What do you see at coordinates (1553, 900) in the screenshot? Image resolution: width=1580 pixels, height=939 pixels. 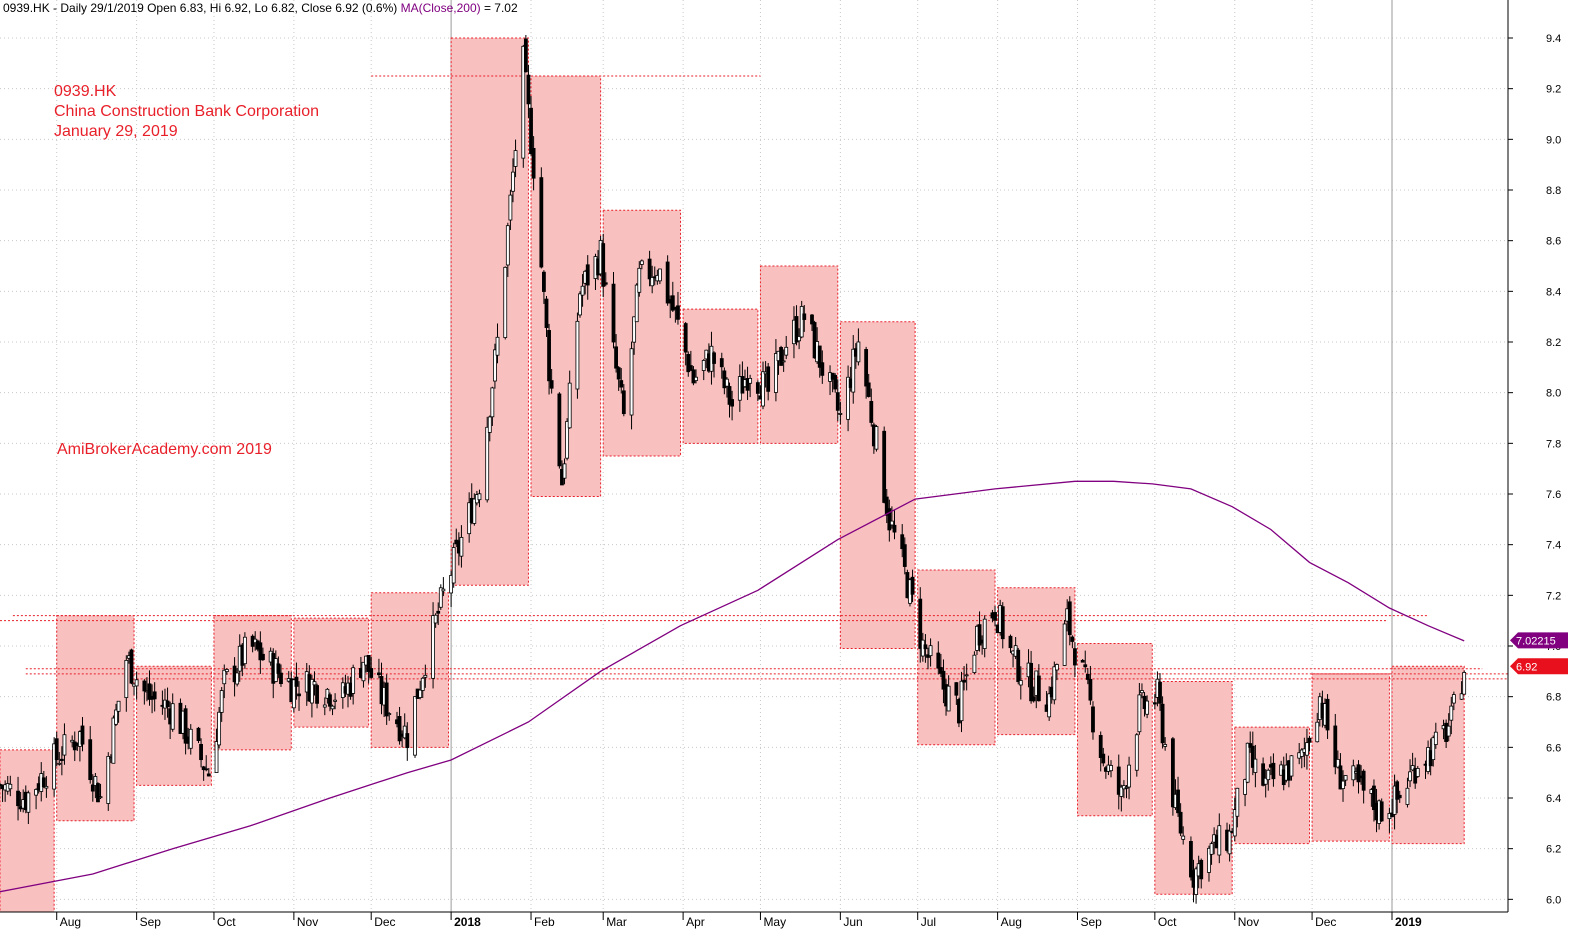 I see `y-tick-label: 6.0` at bounding box center [1553, 900].